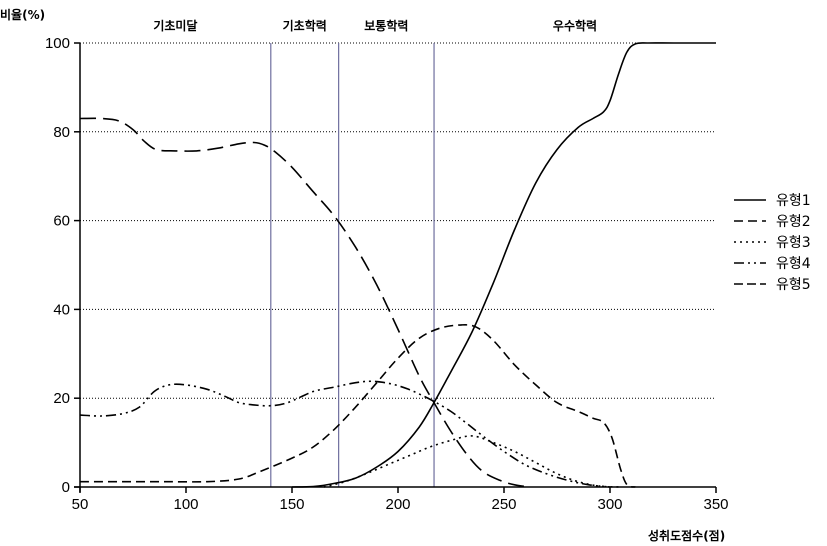 This screenshot has width=827, height=546. I want to click on y-tick-label: 80, so click(61, 132).